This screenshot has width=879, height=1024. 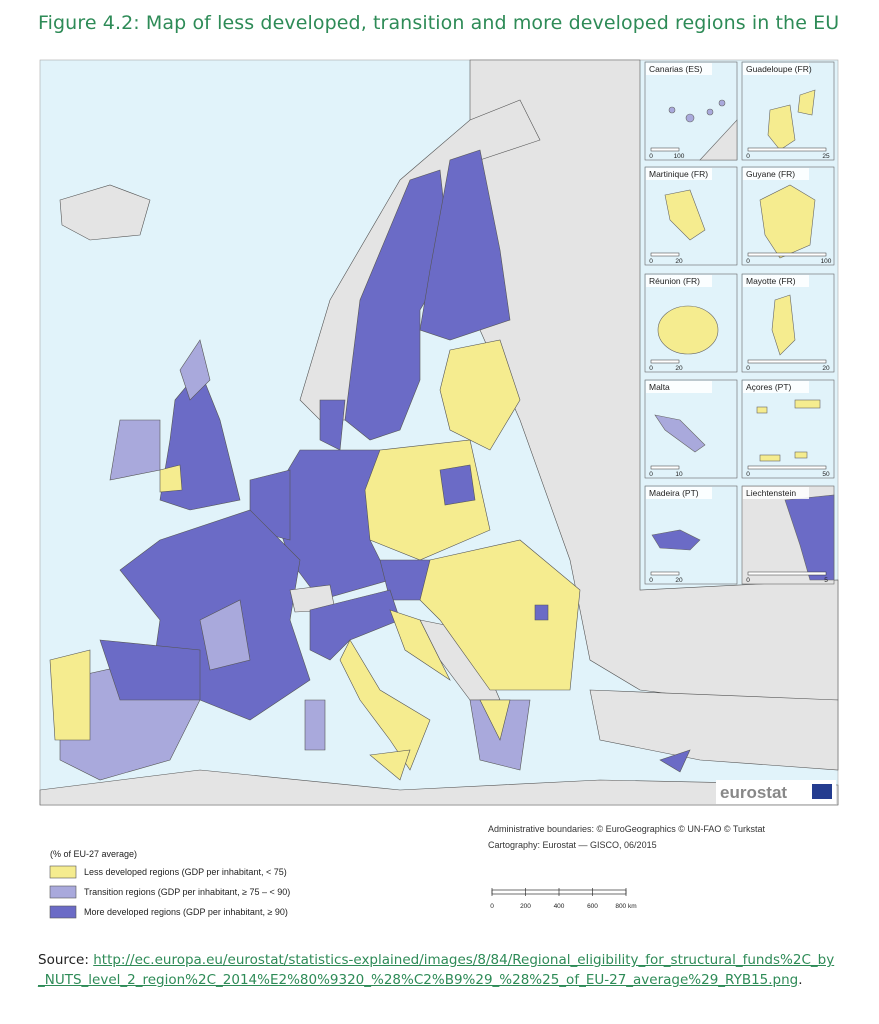 What do you see at coordinates (771, 493) in the screenshot?
I see `inset-label: Liechtenstein` at bounding box center [771, 493].